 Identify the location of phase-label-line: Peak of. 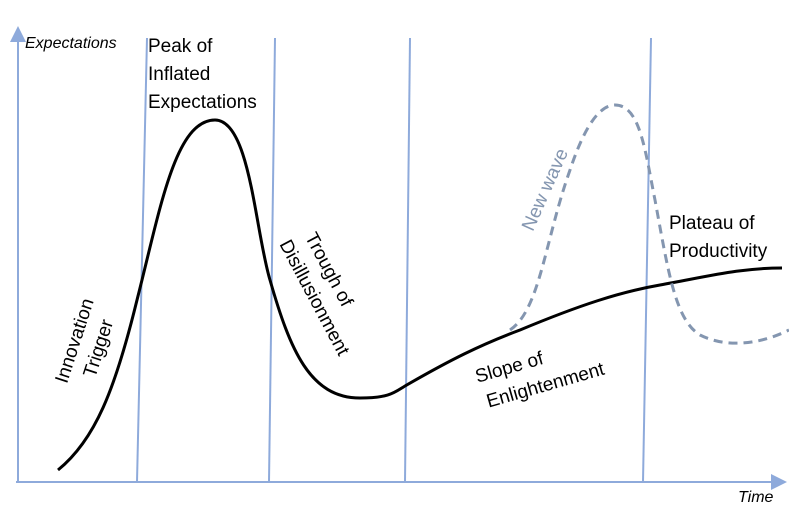
(180, 46).